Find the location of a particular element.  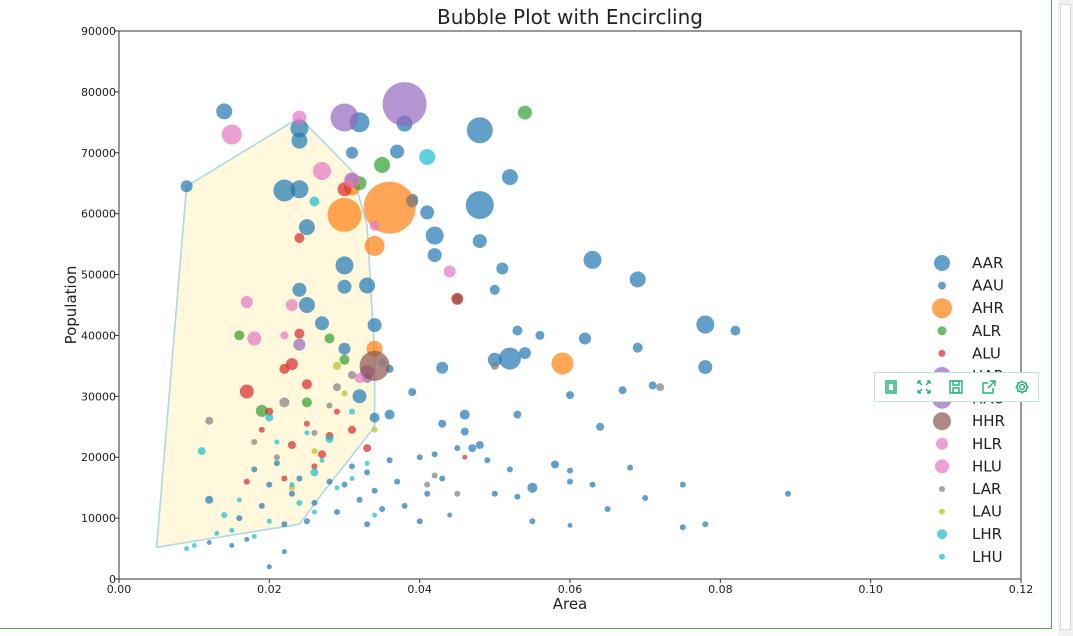

copy-icon is located at coordinates (891, 387).